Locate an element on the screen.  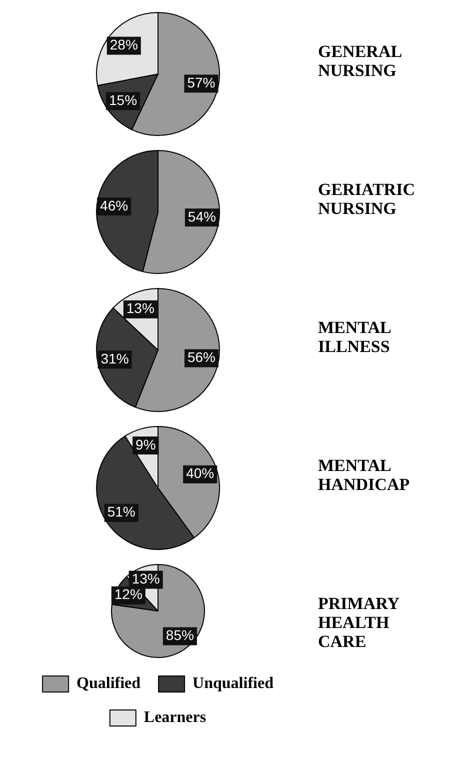
text: PRIMARY HEALTH CARE is located at coordinates (359, 622).